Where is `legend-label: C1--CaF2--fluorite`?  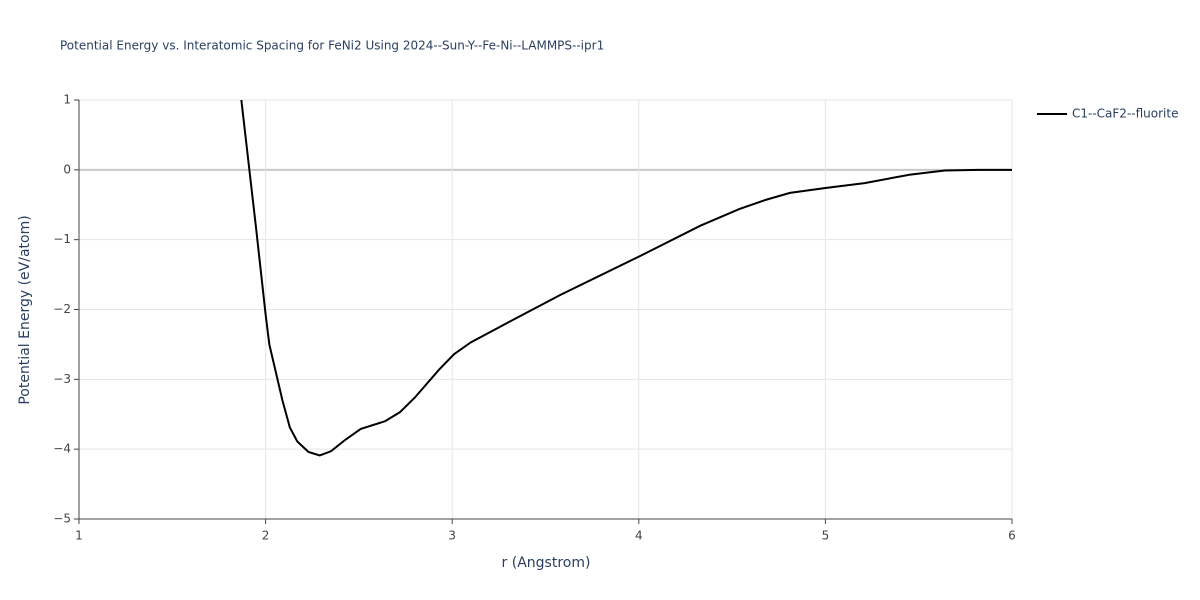
legend-label: C1--CaF2--fluorite is located at coordinates (1125, 114).